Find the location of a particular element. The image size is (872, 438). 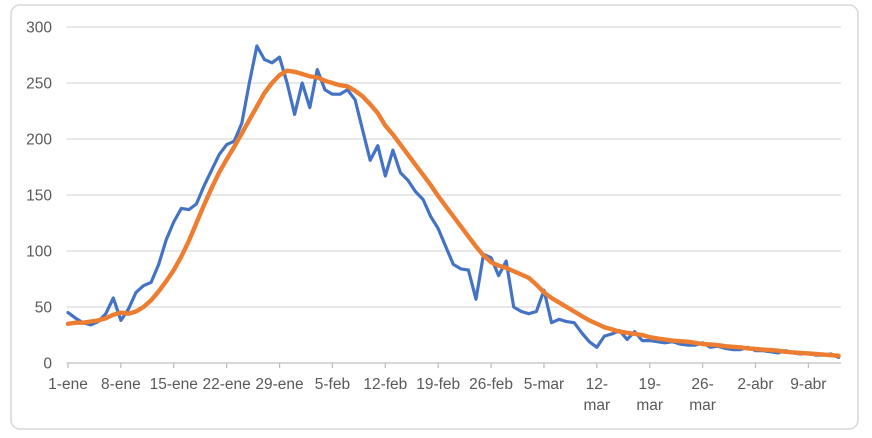

x-axis-tick-label: 8-ene is located at coordinates (121, 384).